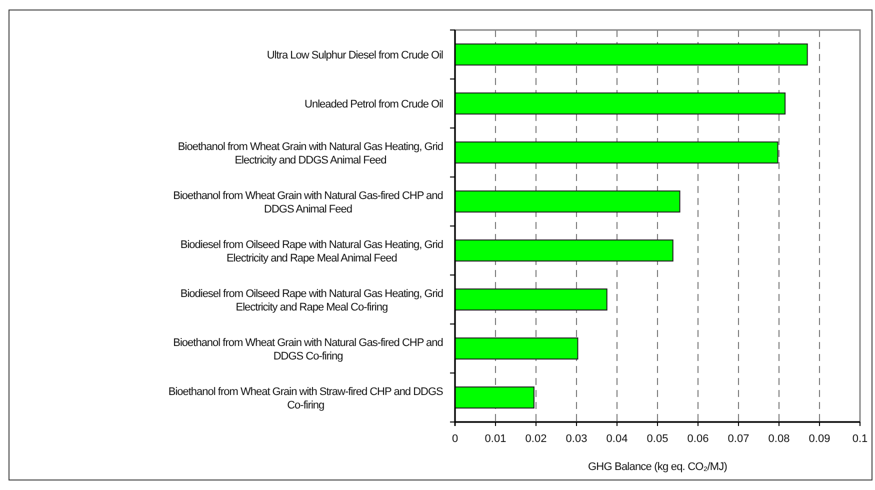 The width and height of the screenshot is (875, 490). Describe the element at coordinates (657, 467) in the screenshot. I see `x-axis-title: GHG Balance (kg eq. CO₂/MJ)` at that location.